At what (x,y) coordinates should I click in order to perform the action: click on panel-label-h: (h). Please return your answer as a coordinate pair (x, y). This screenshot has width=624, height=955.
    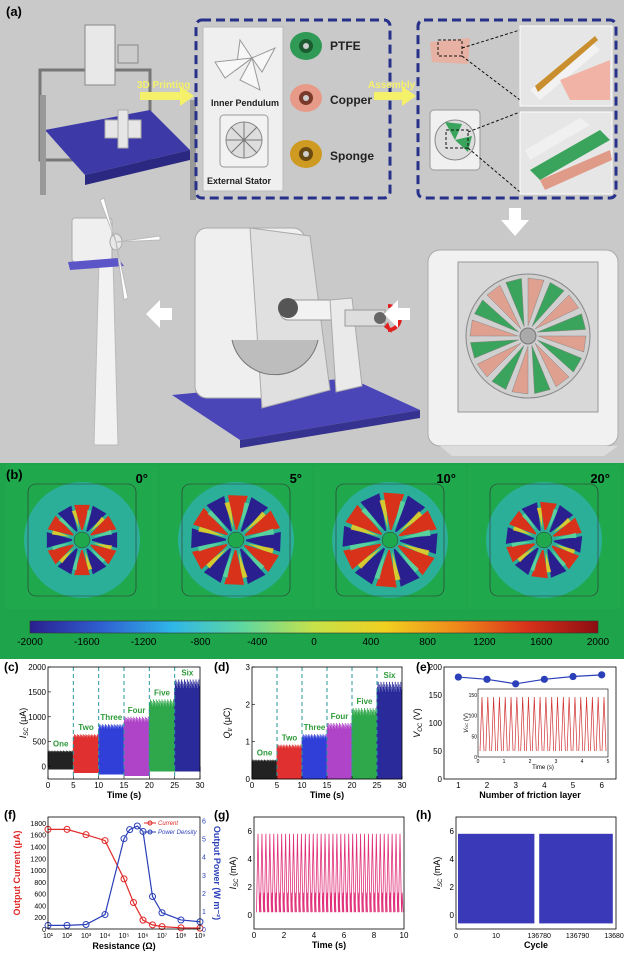
    Looking at the image, I should click on (423, 815).